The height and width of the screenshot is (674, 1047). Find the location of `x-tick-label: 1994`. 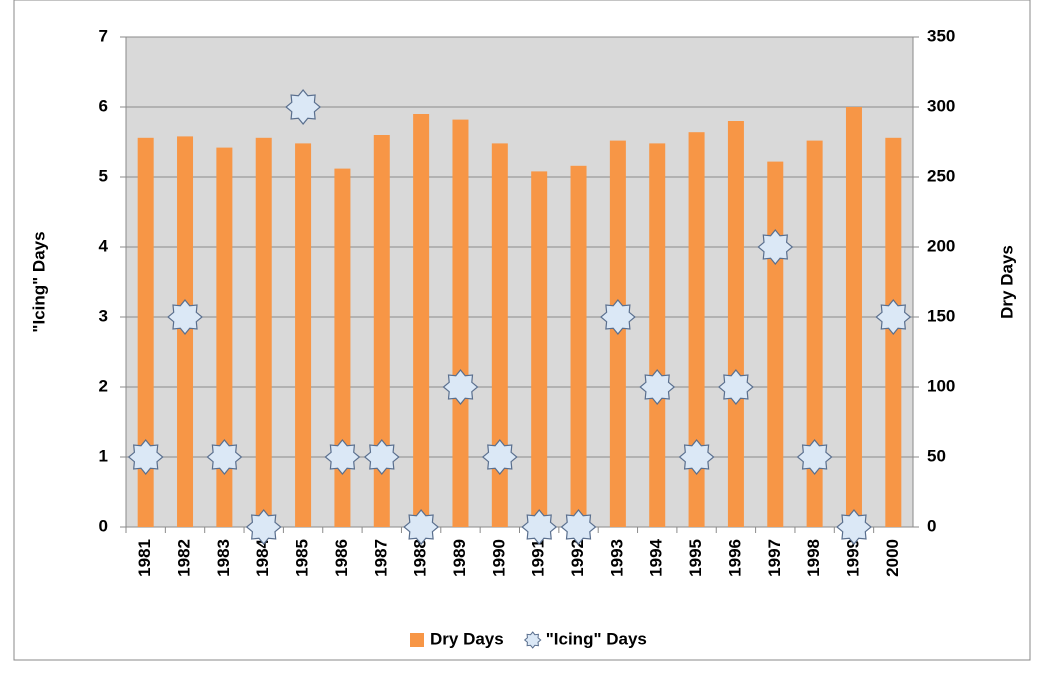

x-tick-label: 1994 is located at coordinates (656, 557).